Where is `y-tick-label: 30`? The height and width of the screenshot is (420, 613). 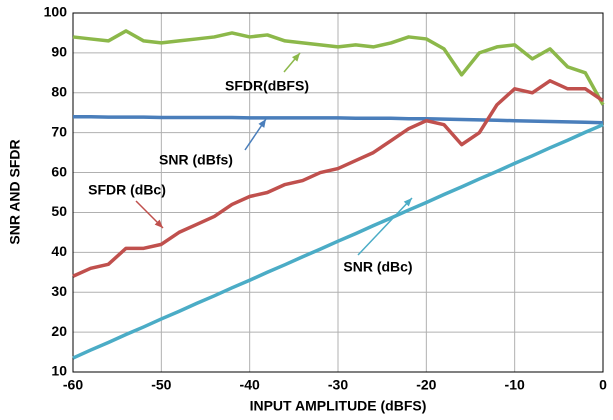
y-tick-label: 30 is located at coordinates (59, 291).